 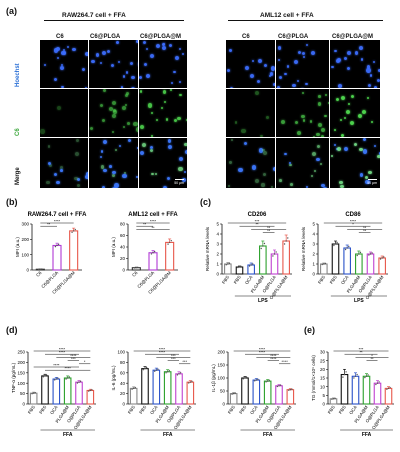 What do you see at coordinates (353, 224) in the screenshot?
I see `significance-label: *` at bounding box center [353, 224].